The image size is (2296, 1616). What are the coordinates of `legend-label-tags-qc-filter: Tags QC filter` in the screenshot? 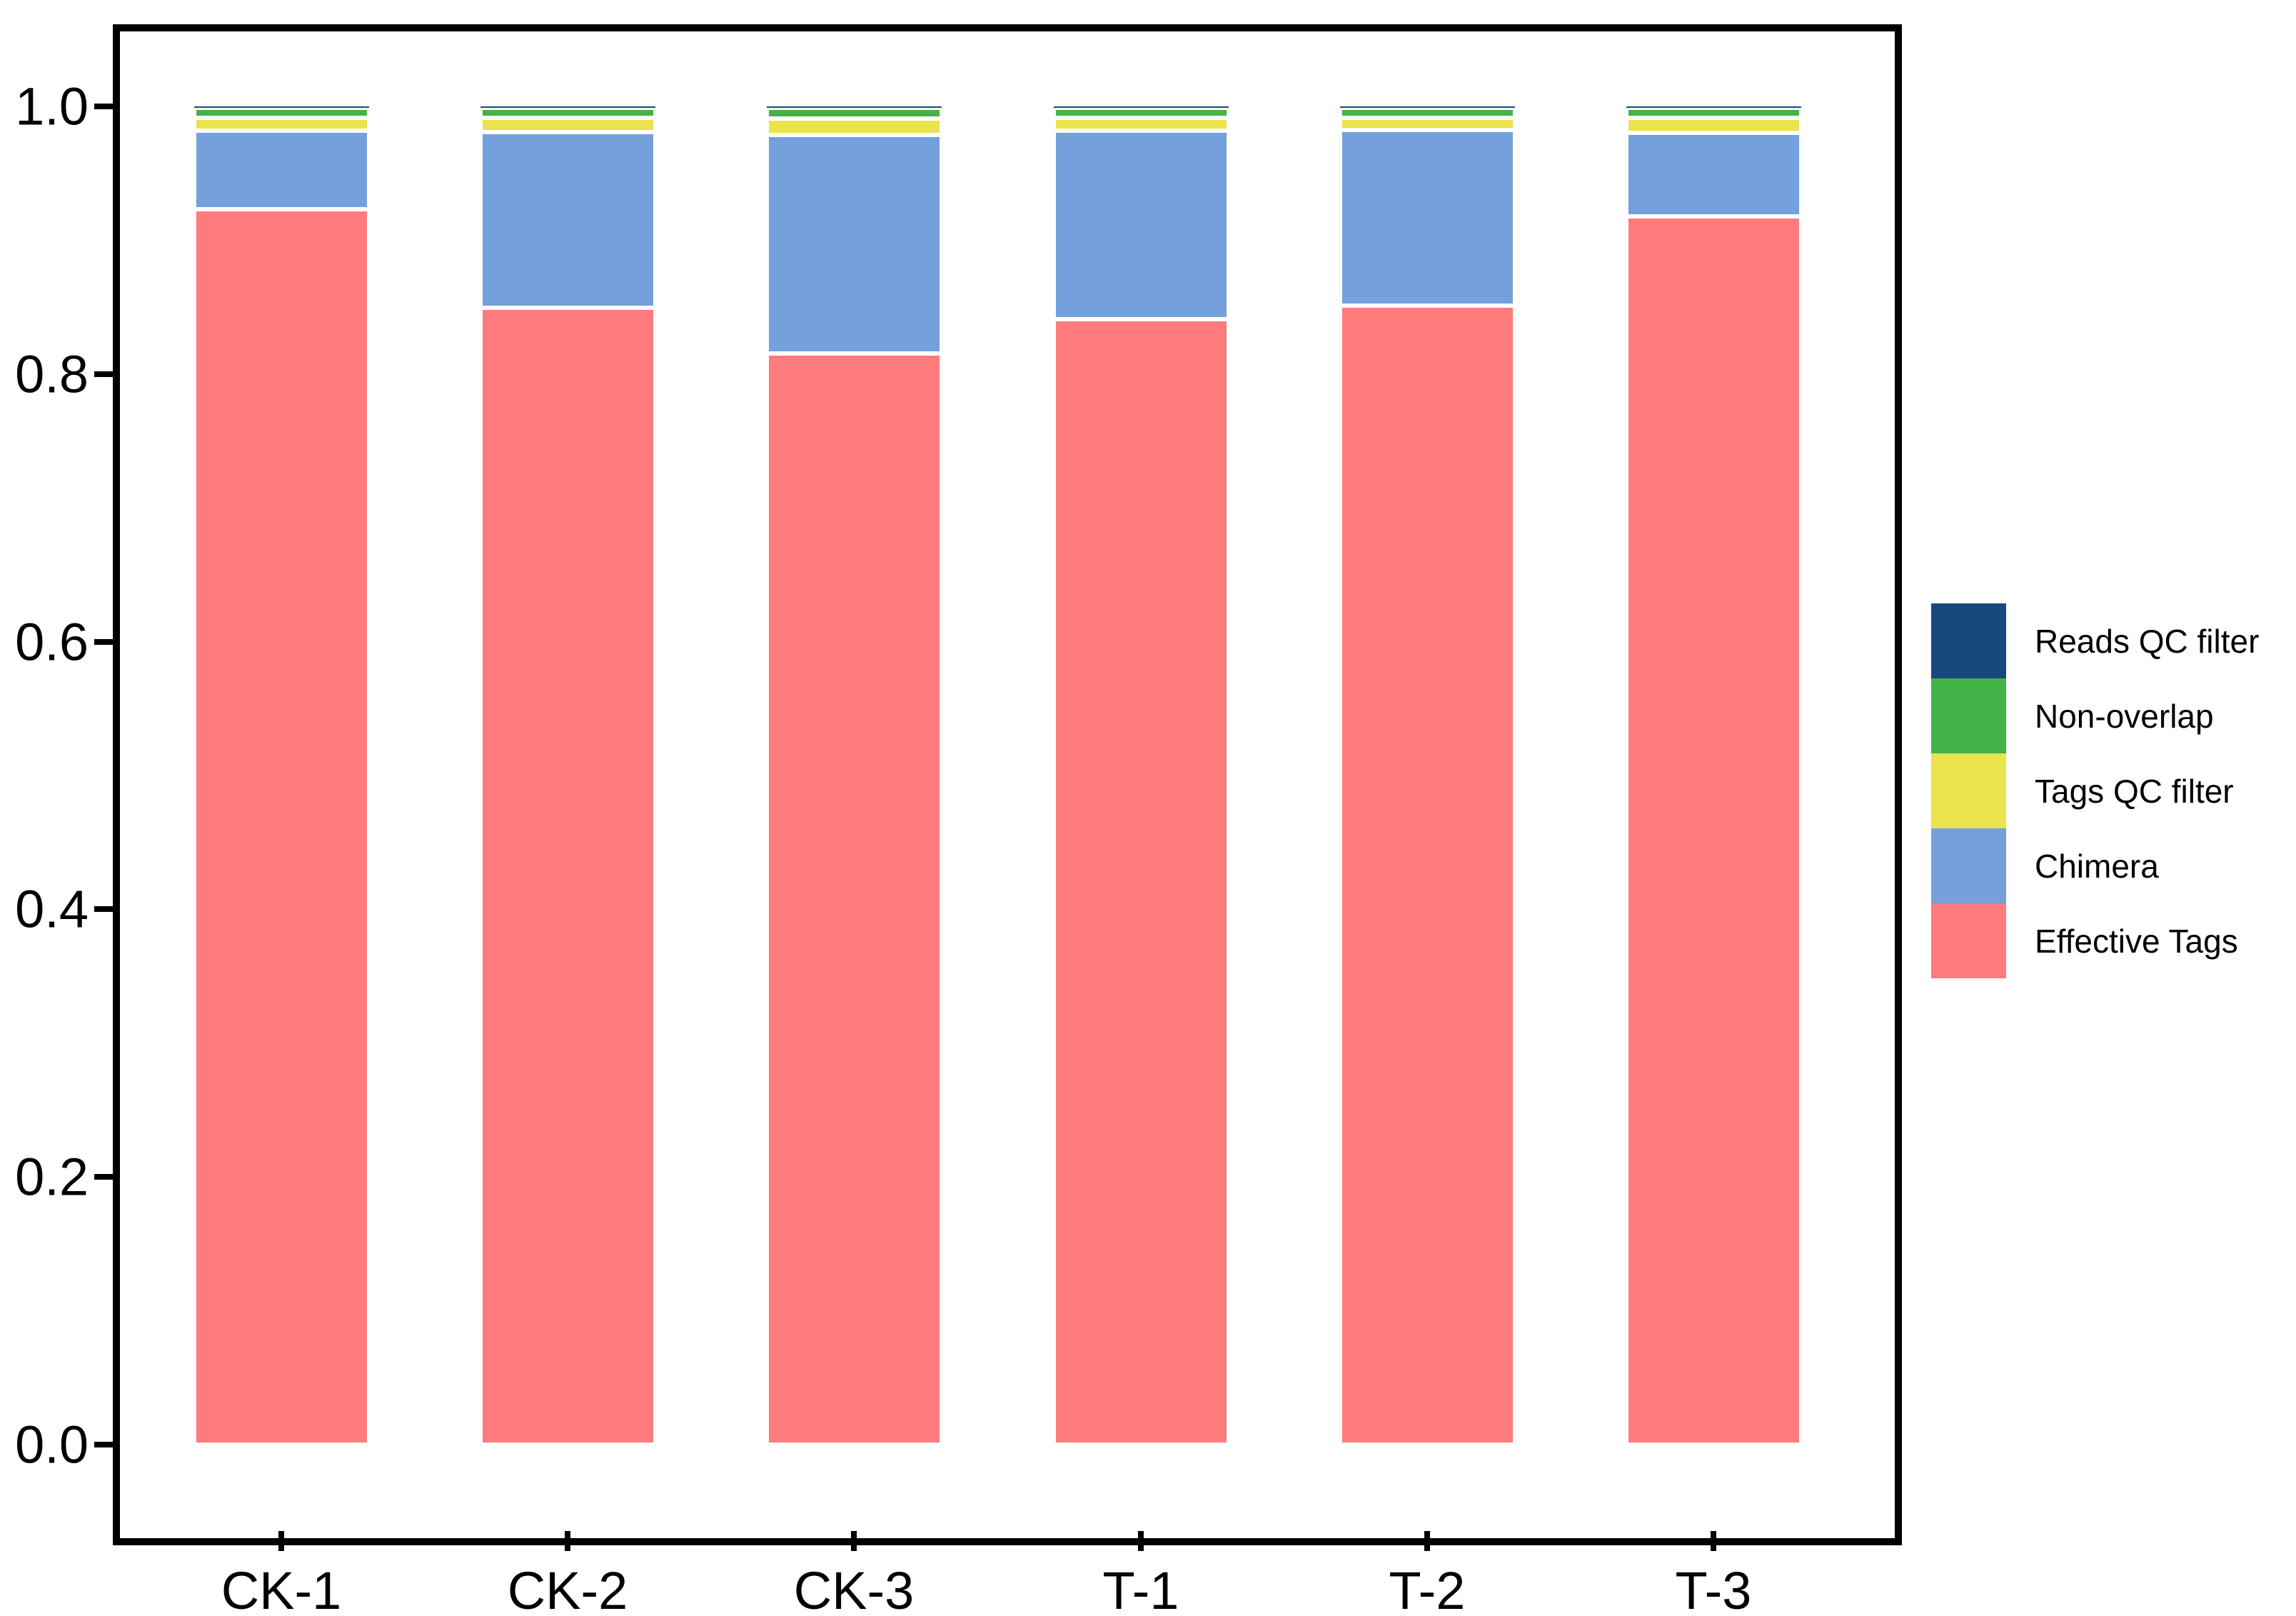 It's located at (2134, 791).